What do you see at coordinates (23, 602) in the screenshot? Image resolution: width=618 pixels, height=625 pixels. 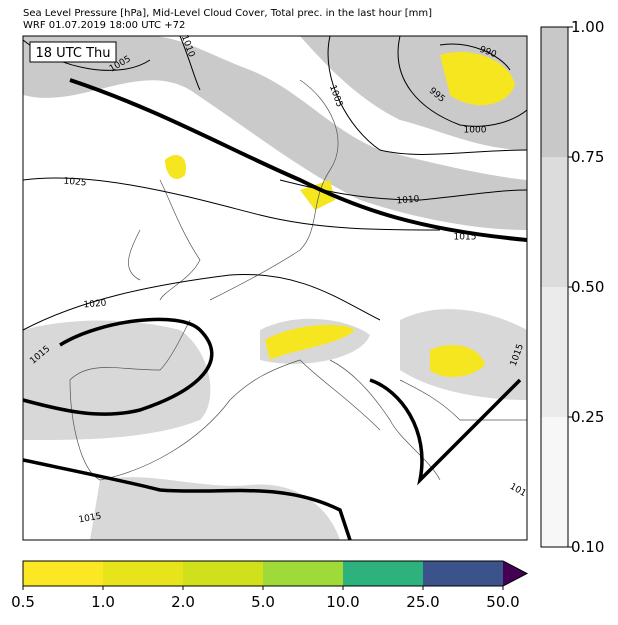 I see `precip-colorbar-label: 0.5` at bounding box center [23, 602].